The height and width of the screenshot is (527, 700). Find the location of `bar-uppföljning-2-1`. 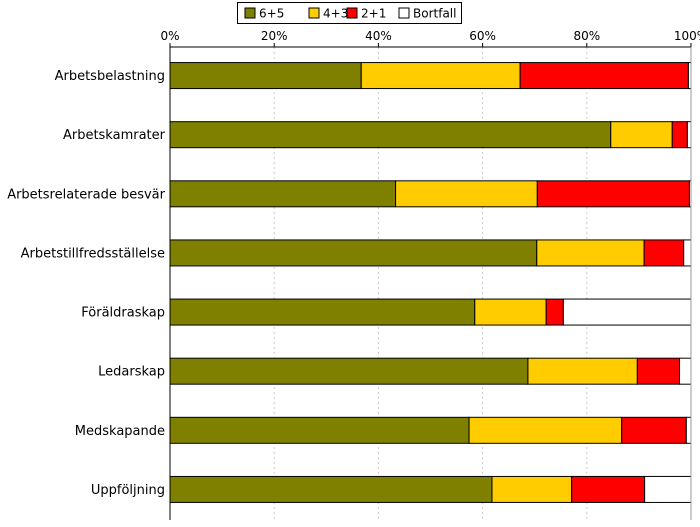

bar-uppföljning-2-1 is located at coordinates (608, 489).